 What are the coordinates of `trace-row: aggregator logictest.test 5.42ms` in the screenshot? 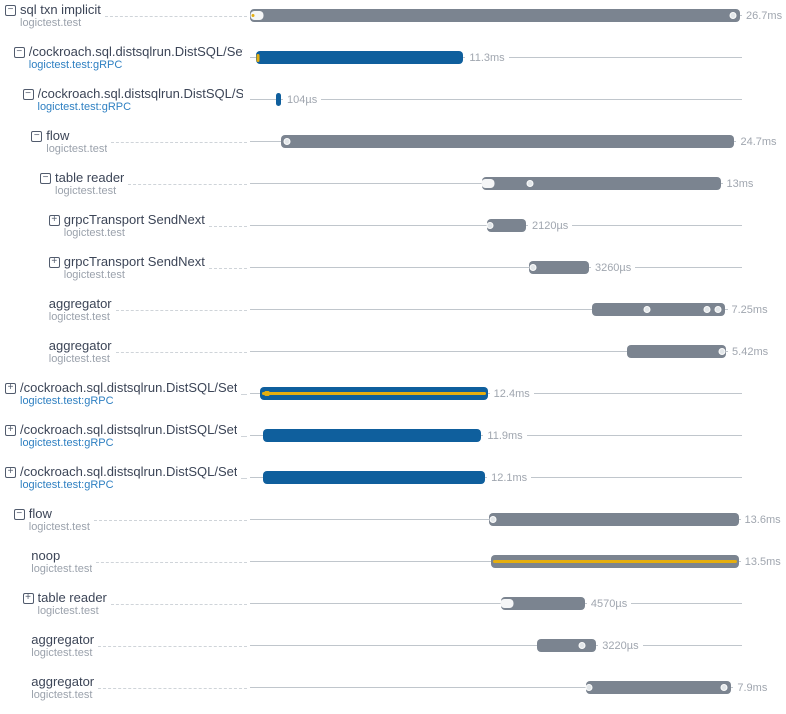 It's located at (393, 352).